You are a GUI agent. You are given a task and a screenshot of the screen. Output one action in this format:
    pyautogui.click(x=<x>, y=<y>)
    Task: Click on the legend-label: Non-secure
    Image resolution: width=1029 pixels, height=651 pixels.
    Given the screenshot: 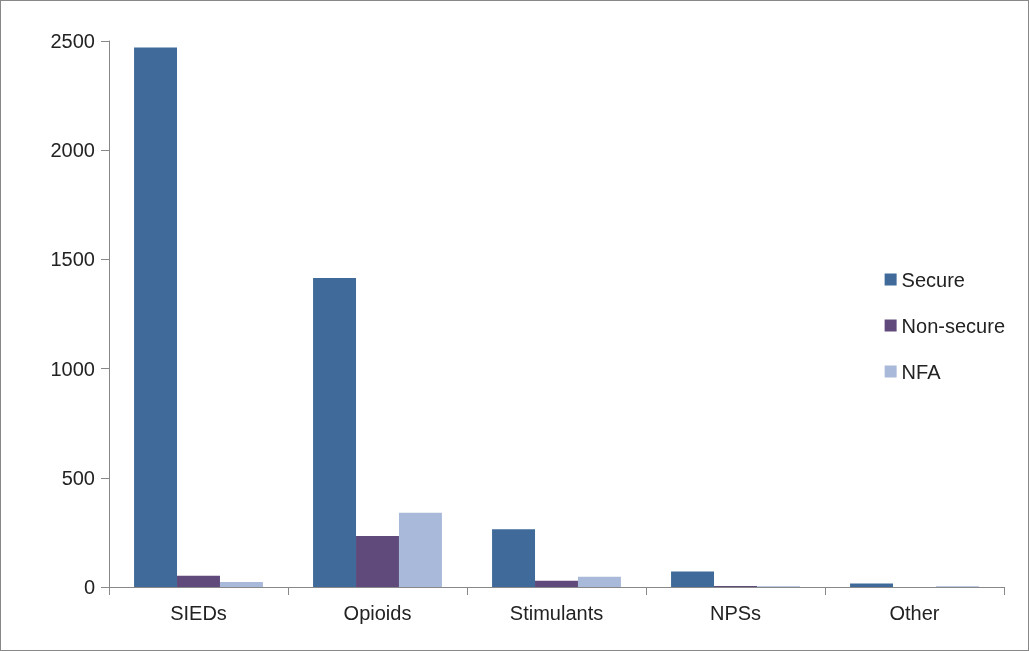 What is the action you would take?
    pyautogui.click(x=953, y=325)
    